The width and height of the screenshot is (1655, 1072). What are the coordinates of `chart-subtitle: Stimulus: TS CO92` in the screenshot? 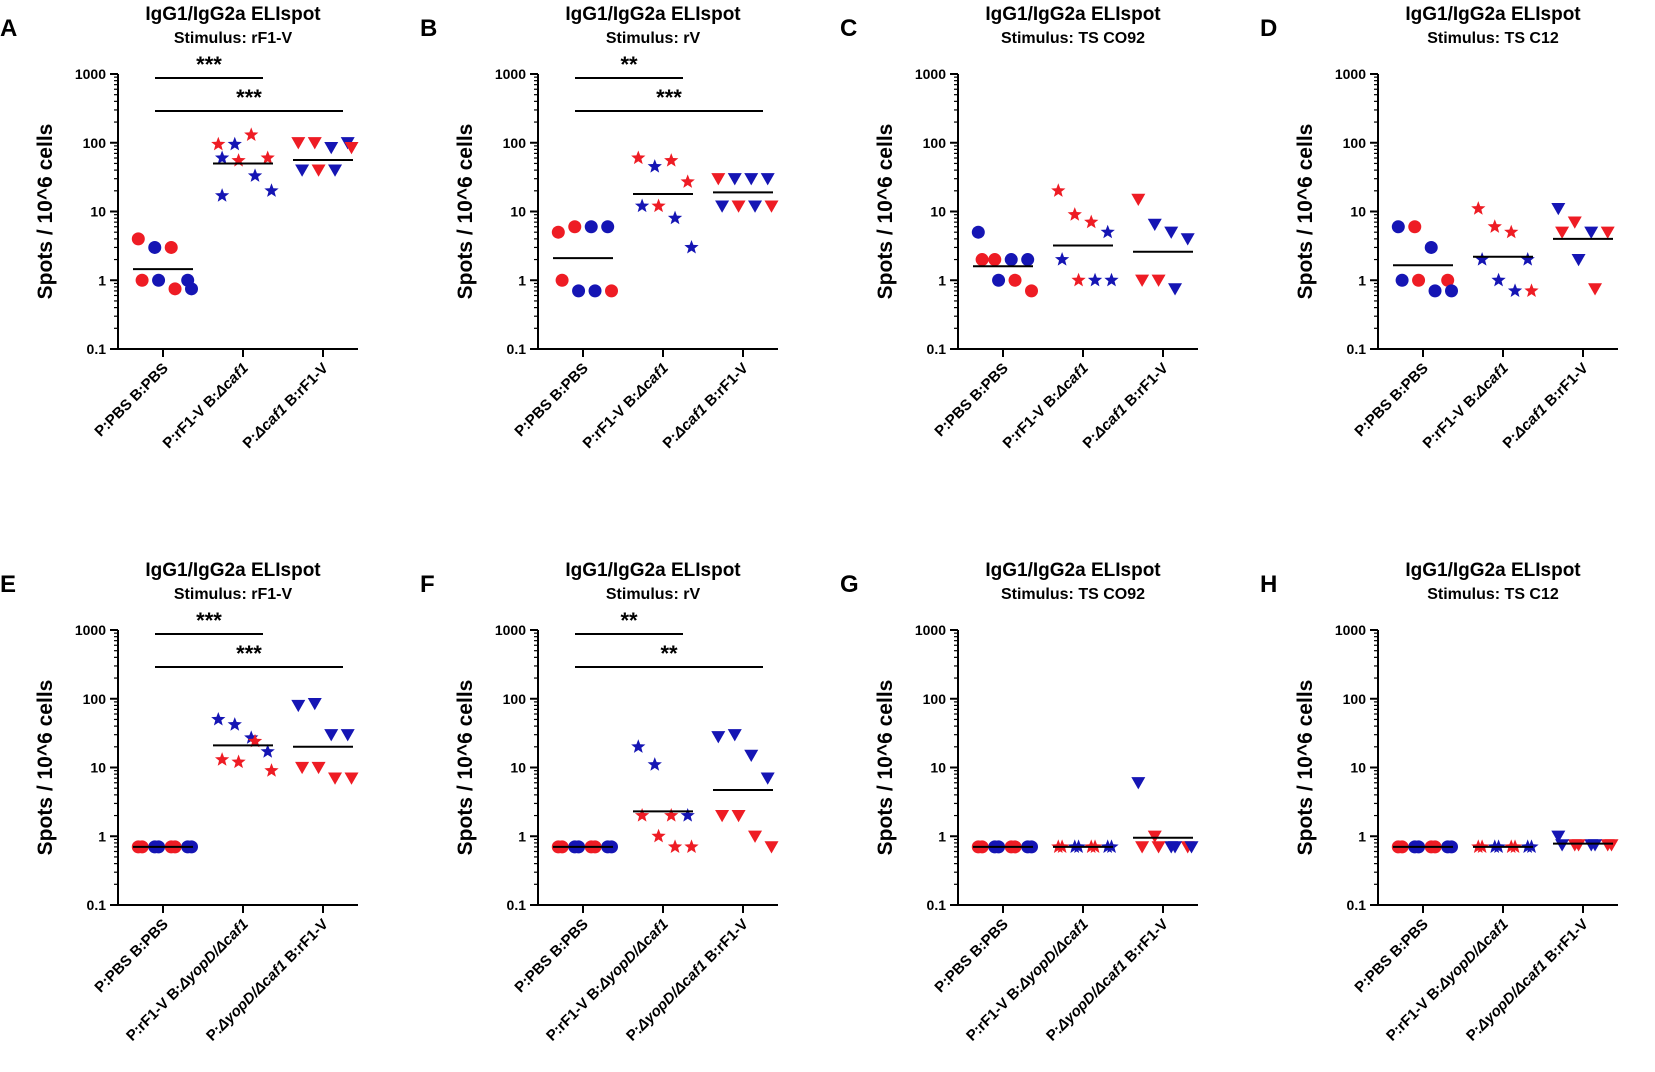 It's located at (1073, 594).